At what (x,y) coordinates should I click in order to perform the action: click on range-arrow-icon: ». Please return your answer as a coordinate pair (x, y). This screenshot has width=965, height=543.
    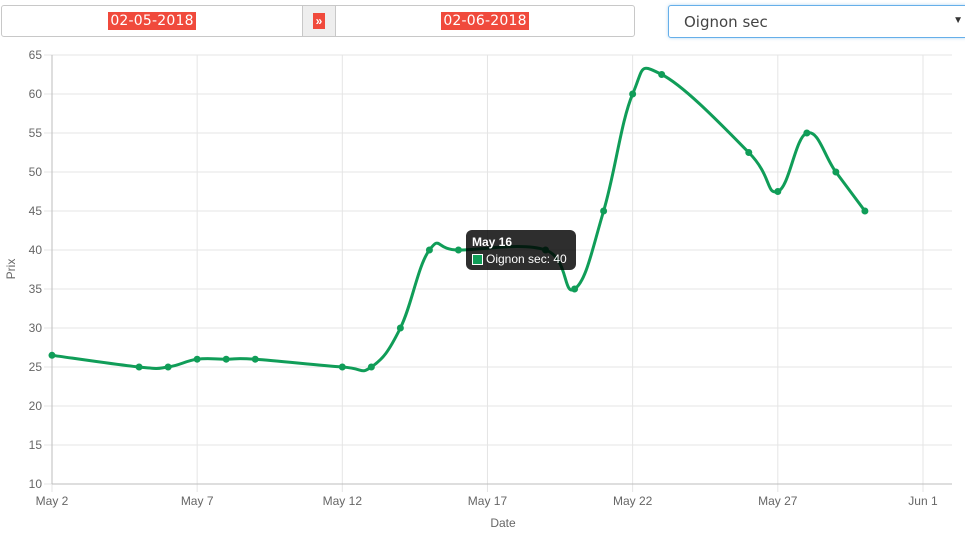
    Looking at the image, I should click on (319, 21).